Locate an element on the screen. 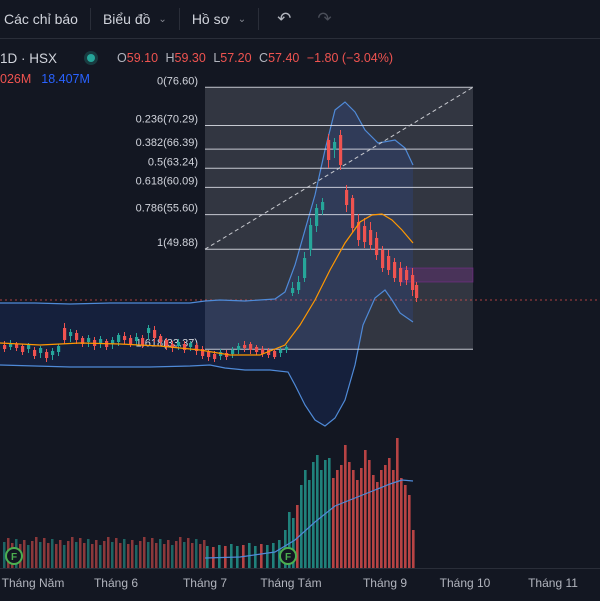  time-axis-label: Tháng 11 is located at coordinates (553, 583).